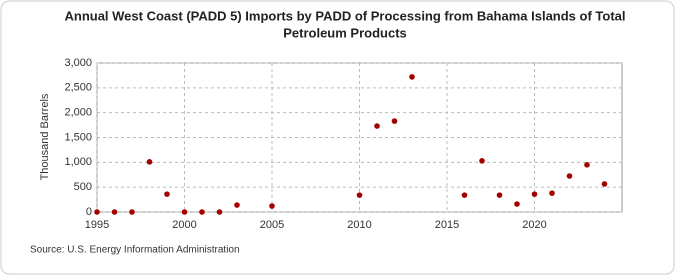 This screenshot has height=275, width=675. Describe the element at coordinates (78, 88) in the screenshot. I see `y-tick-label: 2,500` at that location.